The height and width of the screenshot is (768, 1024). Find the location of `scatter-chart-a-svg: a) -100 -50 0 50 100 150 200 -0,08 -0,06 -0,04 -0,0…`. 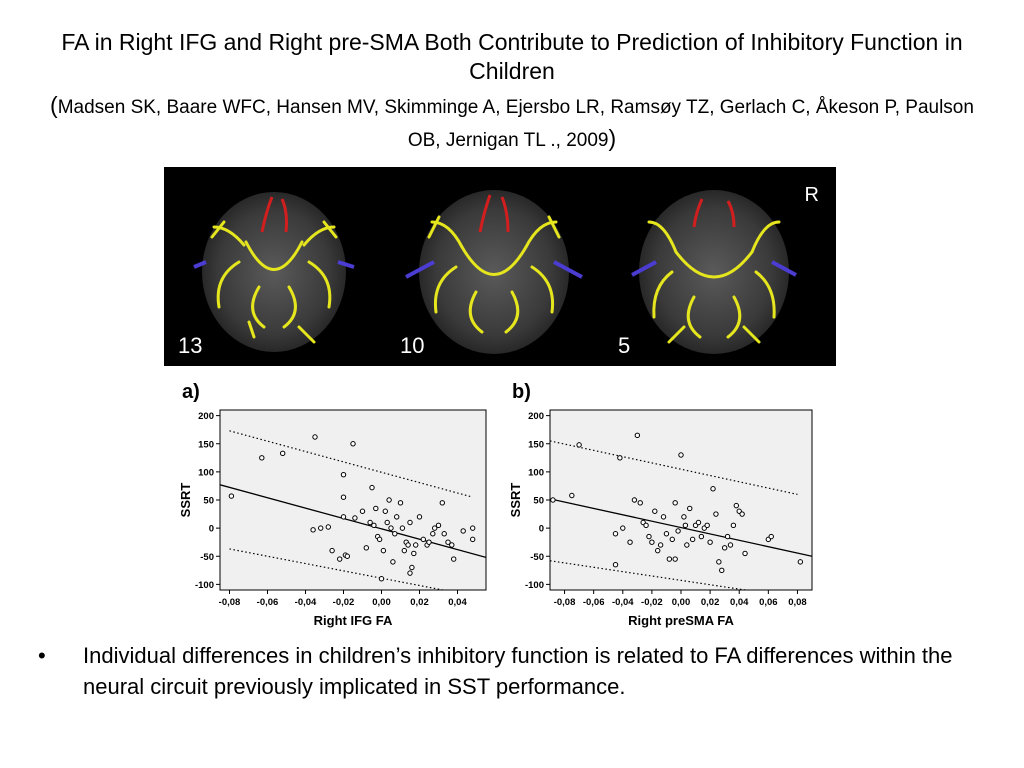

scatter-chart-a-svg: a) -100 -50 0 50 100 150 200 -0,08 -0,06 -0,04 -0,0… is located at coordinates (332, 504).